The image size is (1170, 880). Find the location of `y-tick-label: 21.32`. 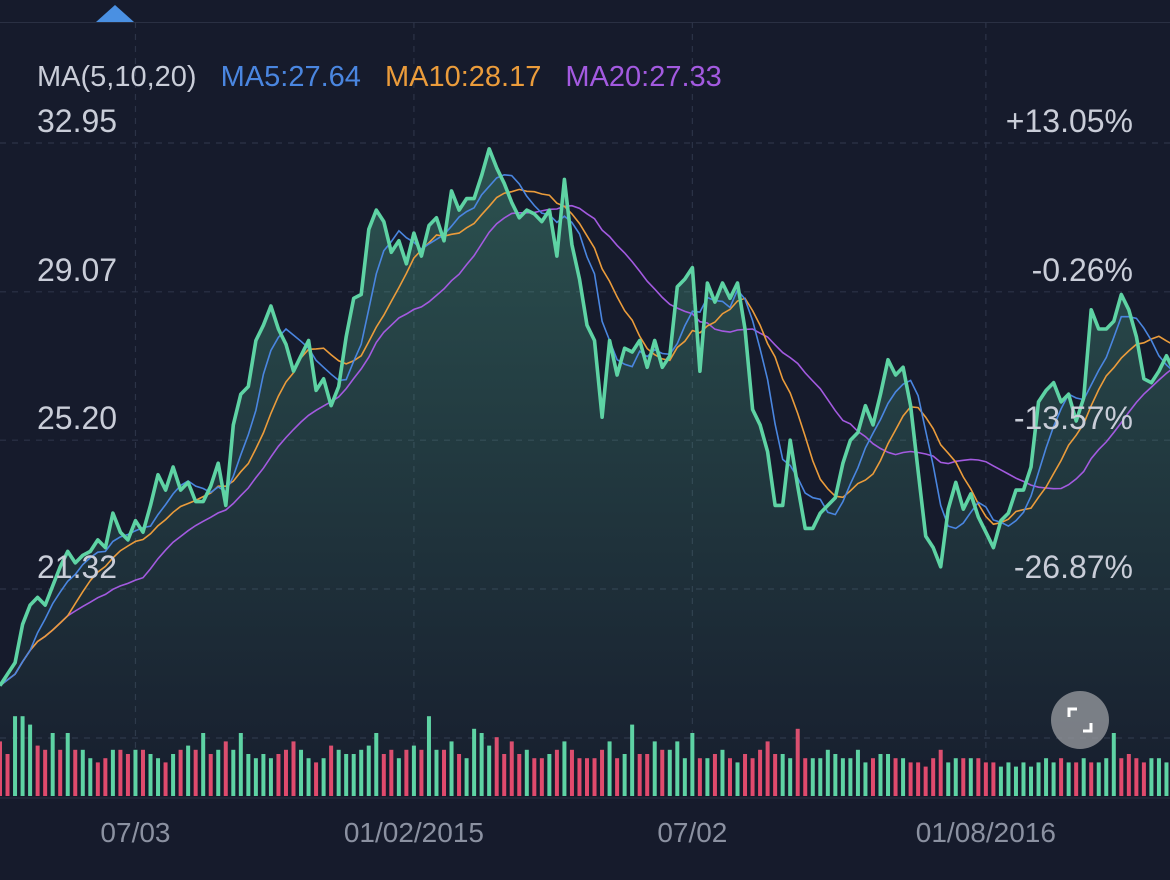

y-tick-label: 21.32 is located at coordinates (77, 567).